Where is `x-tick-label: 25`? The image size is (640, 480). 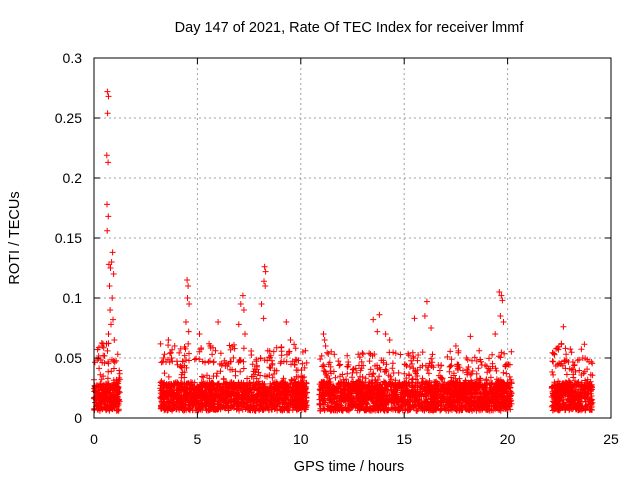 x-tick-label: 25 is located at coordinates (611, 439).